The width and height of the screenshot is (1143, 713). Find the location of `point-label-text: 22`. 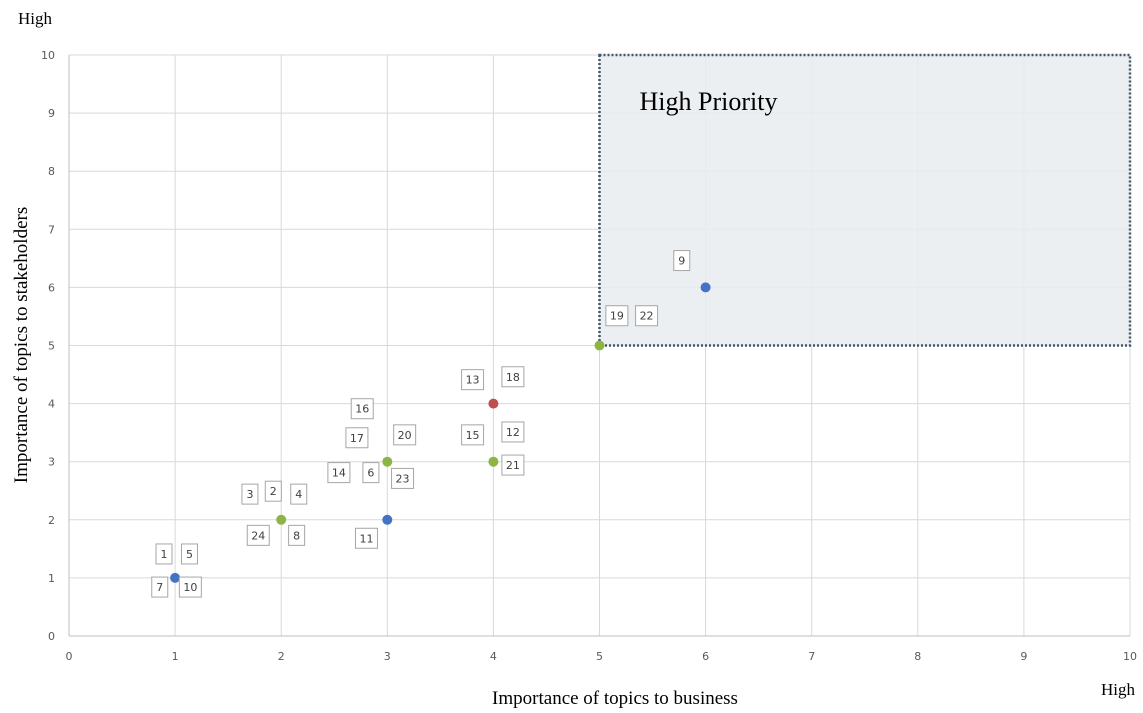

point-label-text: 22 is located at coordinates (647, 316).